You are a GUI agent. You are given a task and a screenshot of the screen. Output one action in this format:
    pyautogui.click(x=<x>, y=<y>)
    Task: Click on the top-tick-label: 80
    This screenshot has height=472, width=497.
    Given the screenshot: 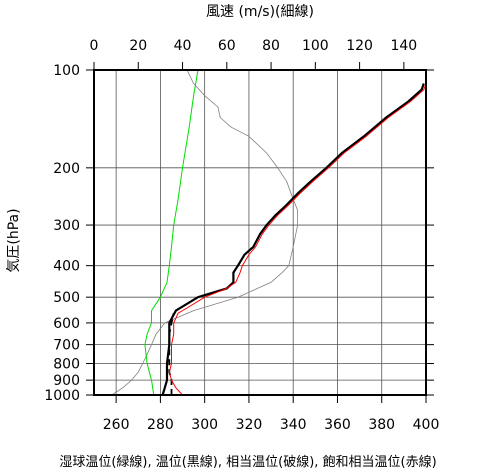 What is the action you would take?
    pyautogui.click(x=271, y=46)
    